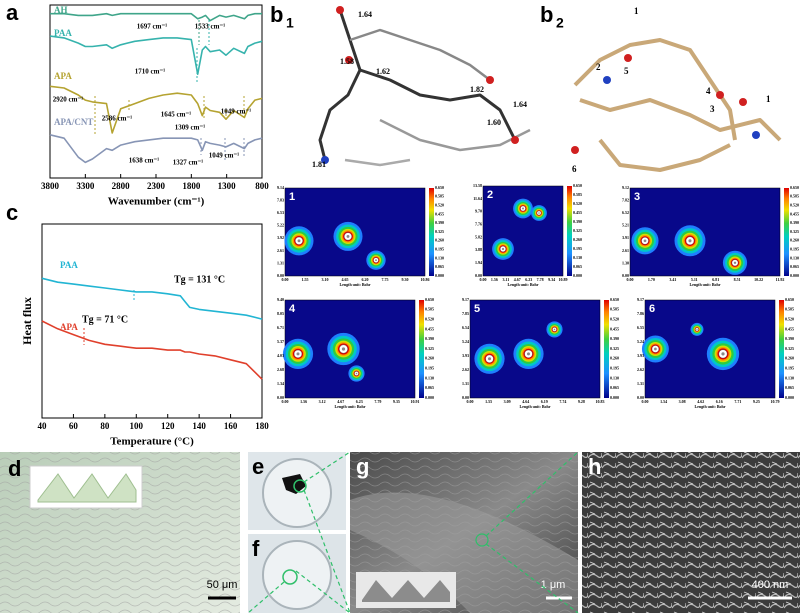 Image resolution: width=800 pixels, height=613 pixels. I want to click on map-x-tick: 6.20, so click(365, 279).